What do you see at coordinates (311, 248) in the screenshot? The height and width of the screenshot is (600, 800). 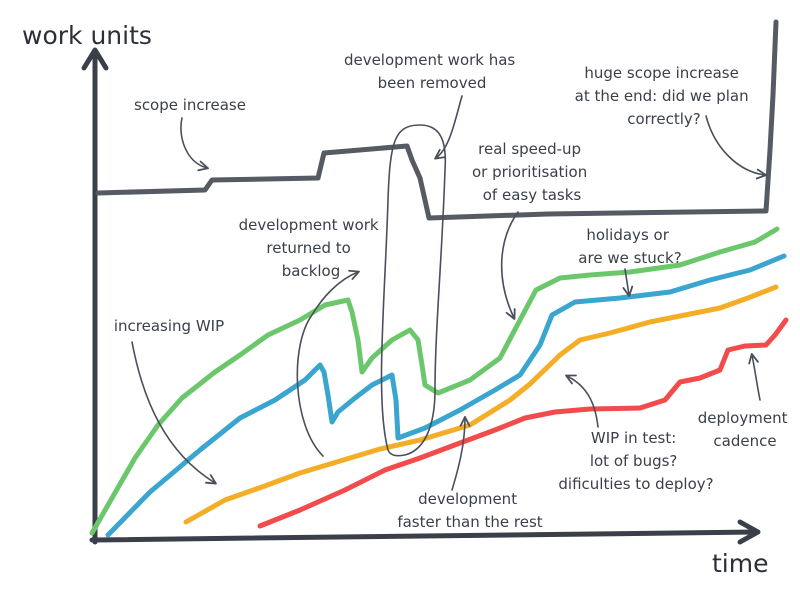 I see `note-returned-backlog: development work returned to backlog` at bounding box center [311, 248].